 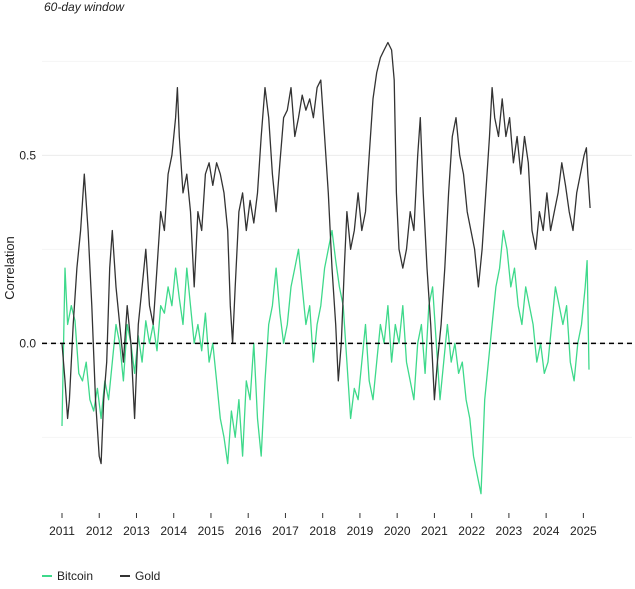 What do you see at coordinates (322, 531) in the screenshot?
I see `x-tick-label-2018: 2018` at bounding box center [322, 531].